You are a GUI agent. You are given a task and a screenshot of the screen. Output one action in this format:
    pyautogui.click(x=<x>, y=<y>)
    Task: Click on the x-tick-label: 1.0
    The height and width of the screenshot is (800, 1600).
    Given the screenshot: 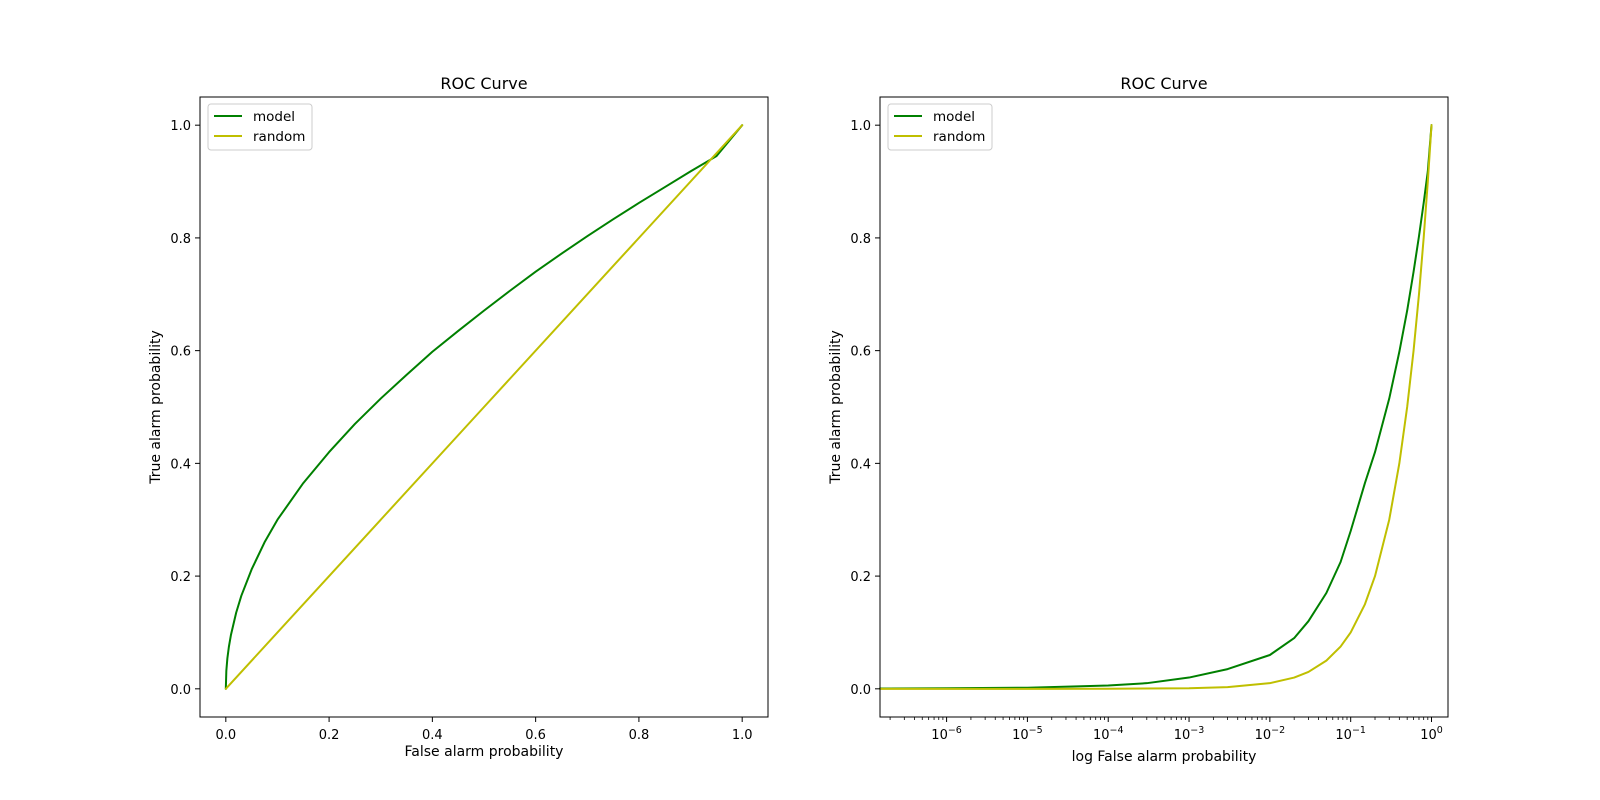 What is the action you would take?
    pyautogui.click(x=742, y=735)
    